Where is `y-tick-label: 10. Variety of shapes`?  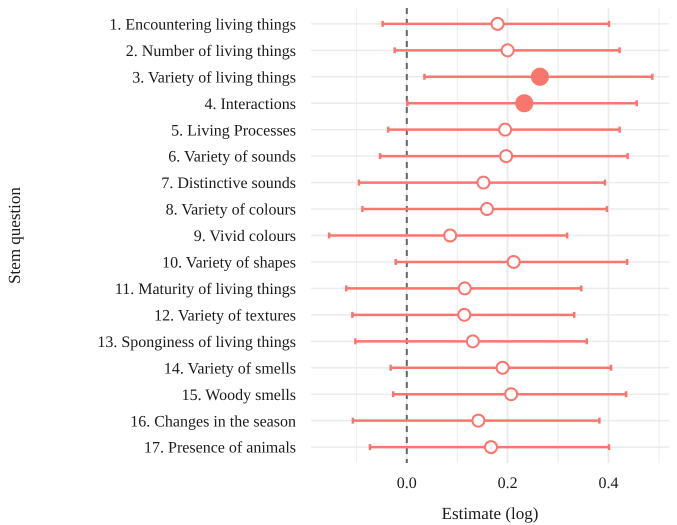
y-tick-label: 10. Variety of shapes is located at coordinates (229, 263).